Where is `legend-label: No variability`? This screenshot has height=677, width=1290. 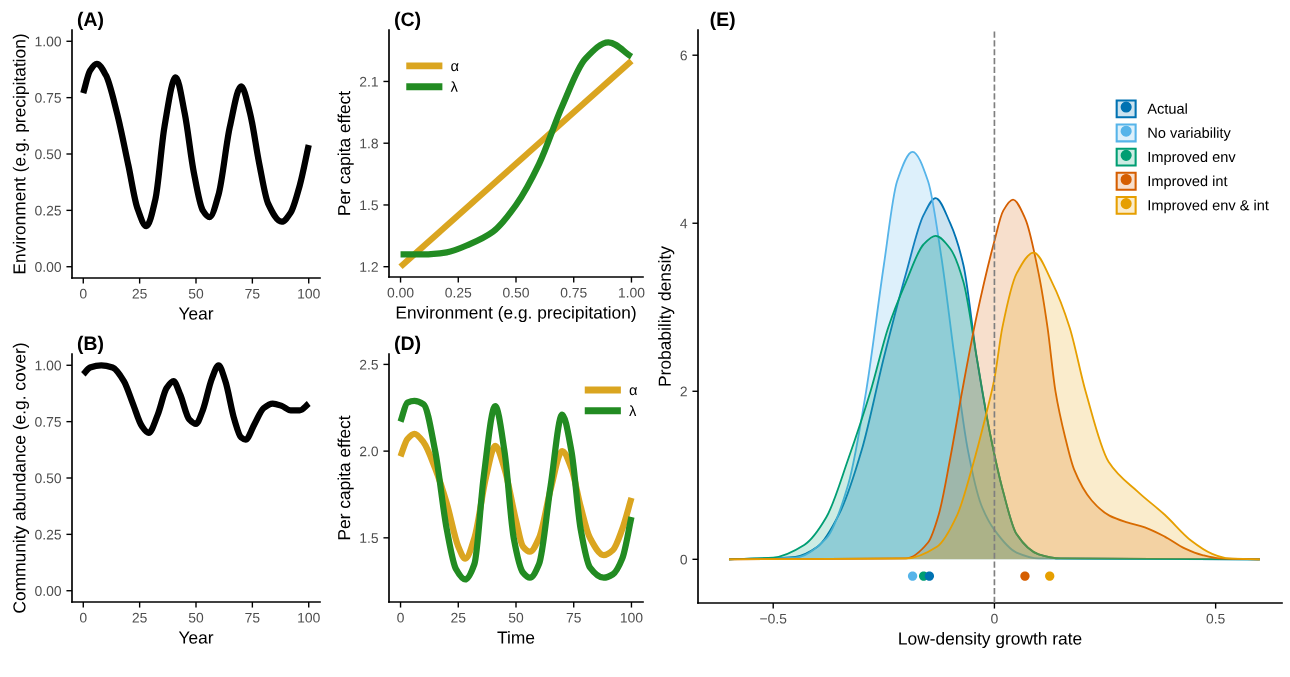
legend-label: No variability is located at coordinates (1189, 134).